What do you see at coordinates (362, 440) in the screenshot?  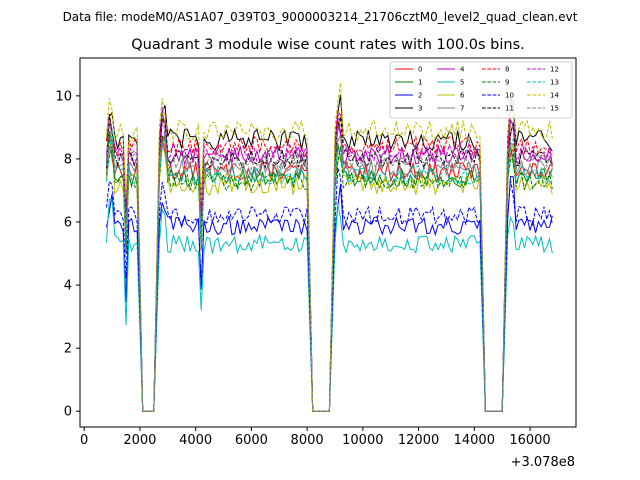 I see `x-tick-label: 10000` at bounding box center [362, 440].